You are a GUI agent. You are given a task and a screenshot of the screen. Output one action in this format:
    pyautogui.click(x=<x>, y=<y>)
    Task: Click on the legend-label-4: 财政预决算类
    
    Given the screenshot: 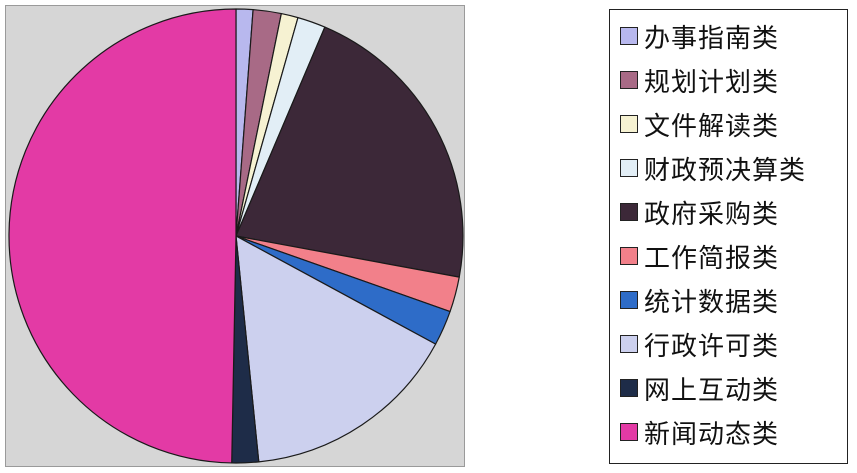 What is the action you would take?
    pyautogui.click(x=725, y=170)
    